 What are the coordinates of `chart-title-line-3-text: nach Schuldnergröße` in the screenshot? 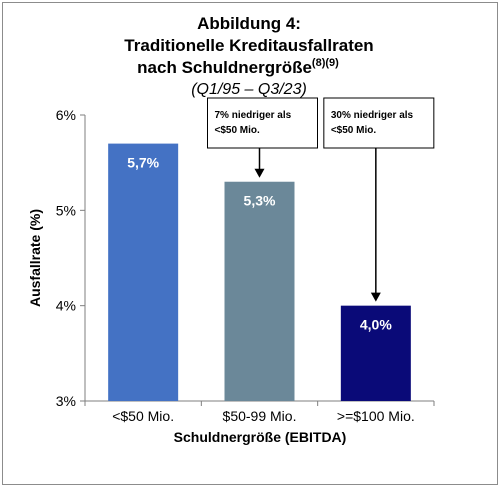 It's located at (224, 67).